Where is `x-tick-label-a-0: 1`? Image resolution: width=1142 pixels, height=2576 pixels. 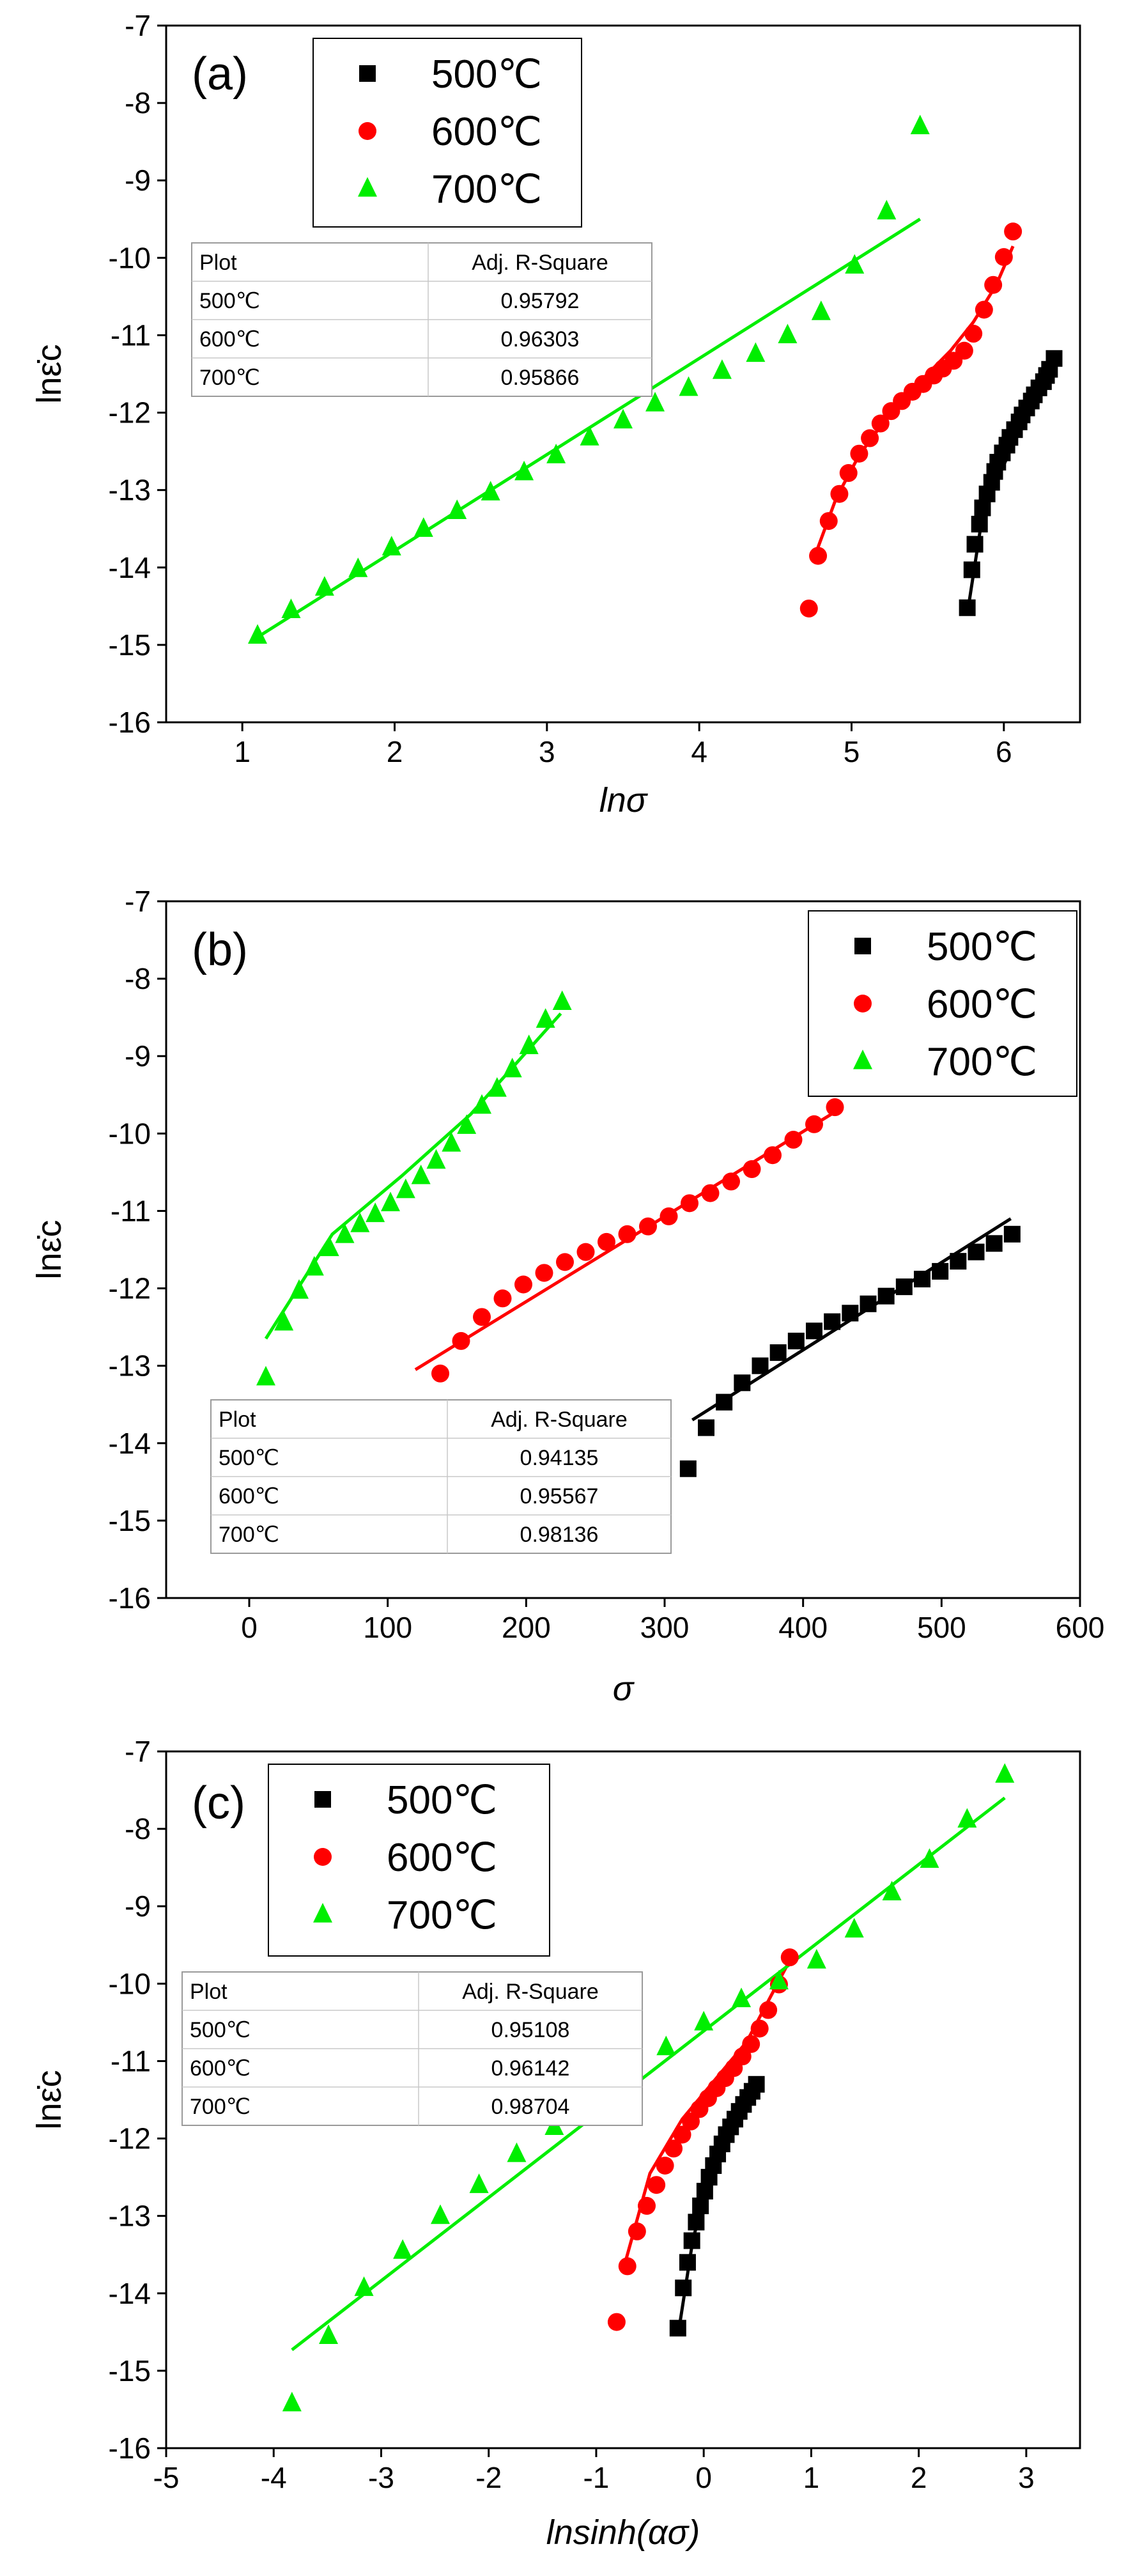
x-tick-label-a-0: 1 is located at coordinates (243, 751).